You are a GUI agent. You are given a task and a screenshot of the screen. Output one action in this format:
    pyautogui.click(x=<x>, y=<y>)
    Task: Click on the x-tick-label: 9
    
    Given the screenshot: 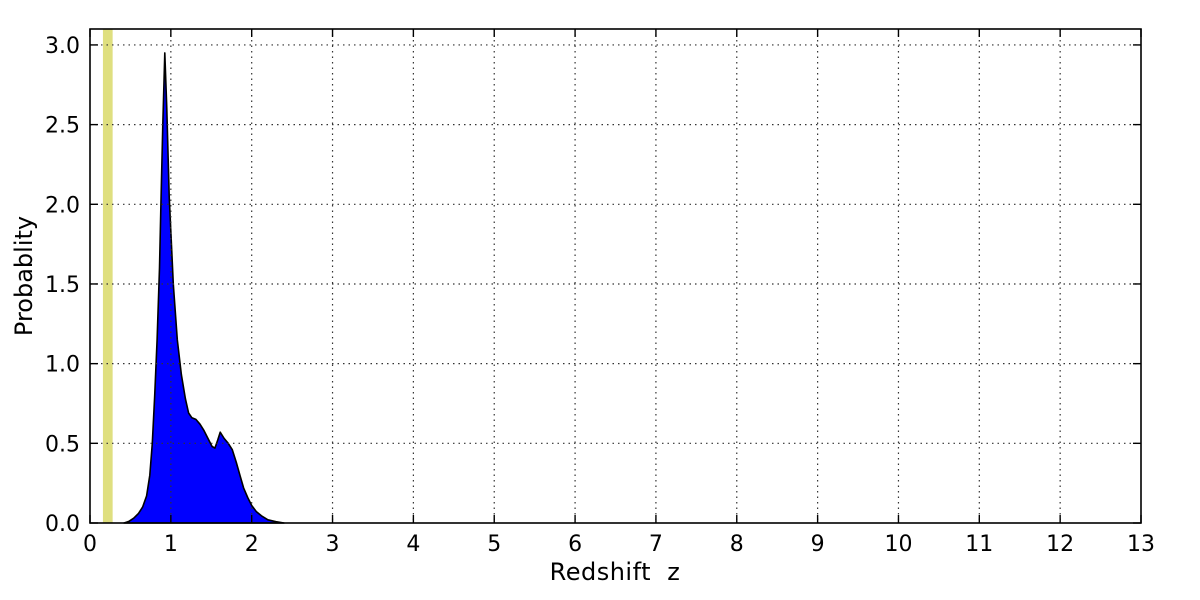 What is the action you would take?
    pyautogui.click(x=818, y=544)
    